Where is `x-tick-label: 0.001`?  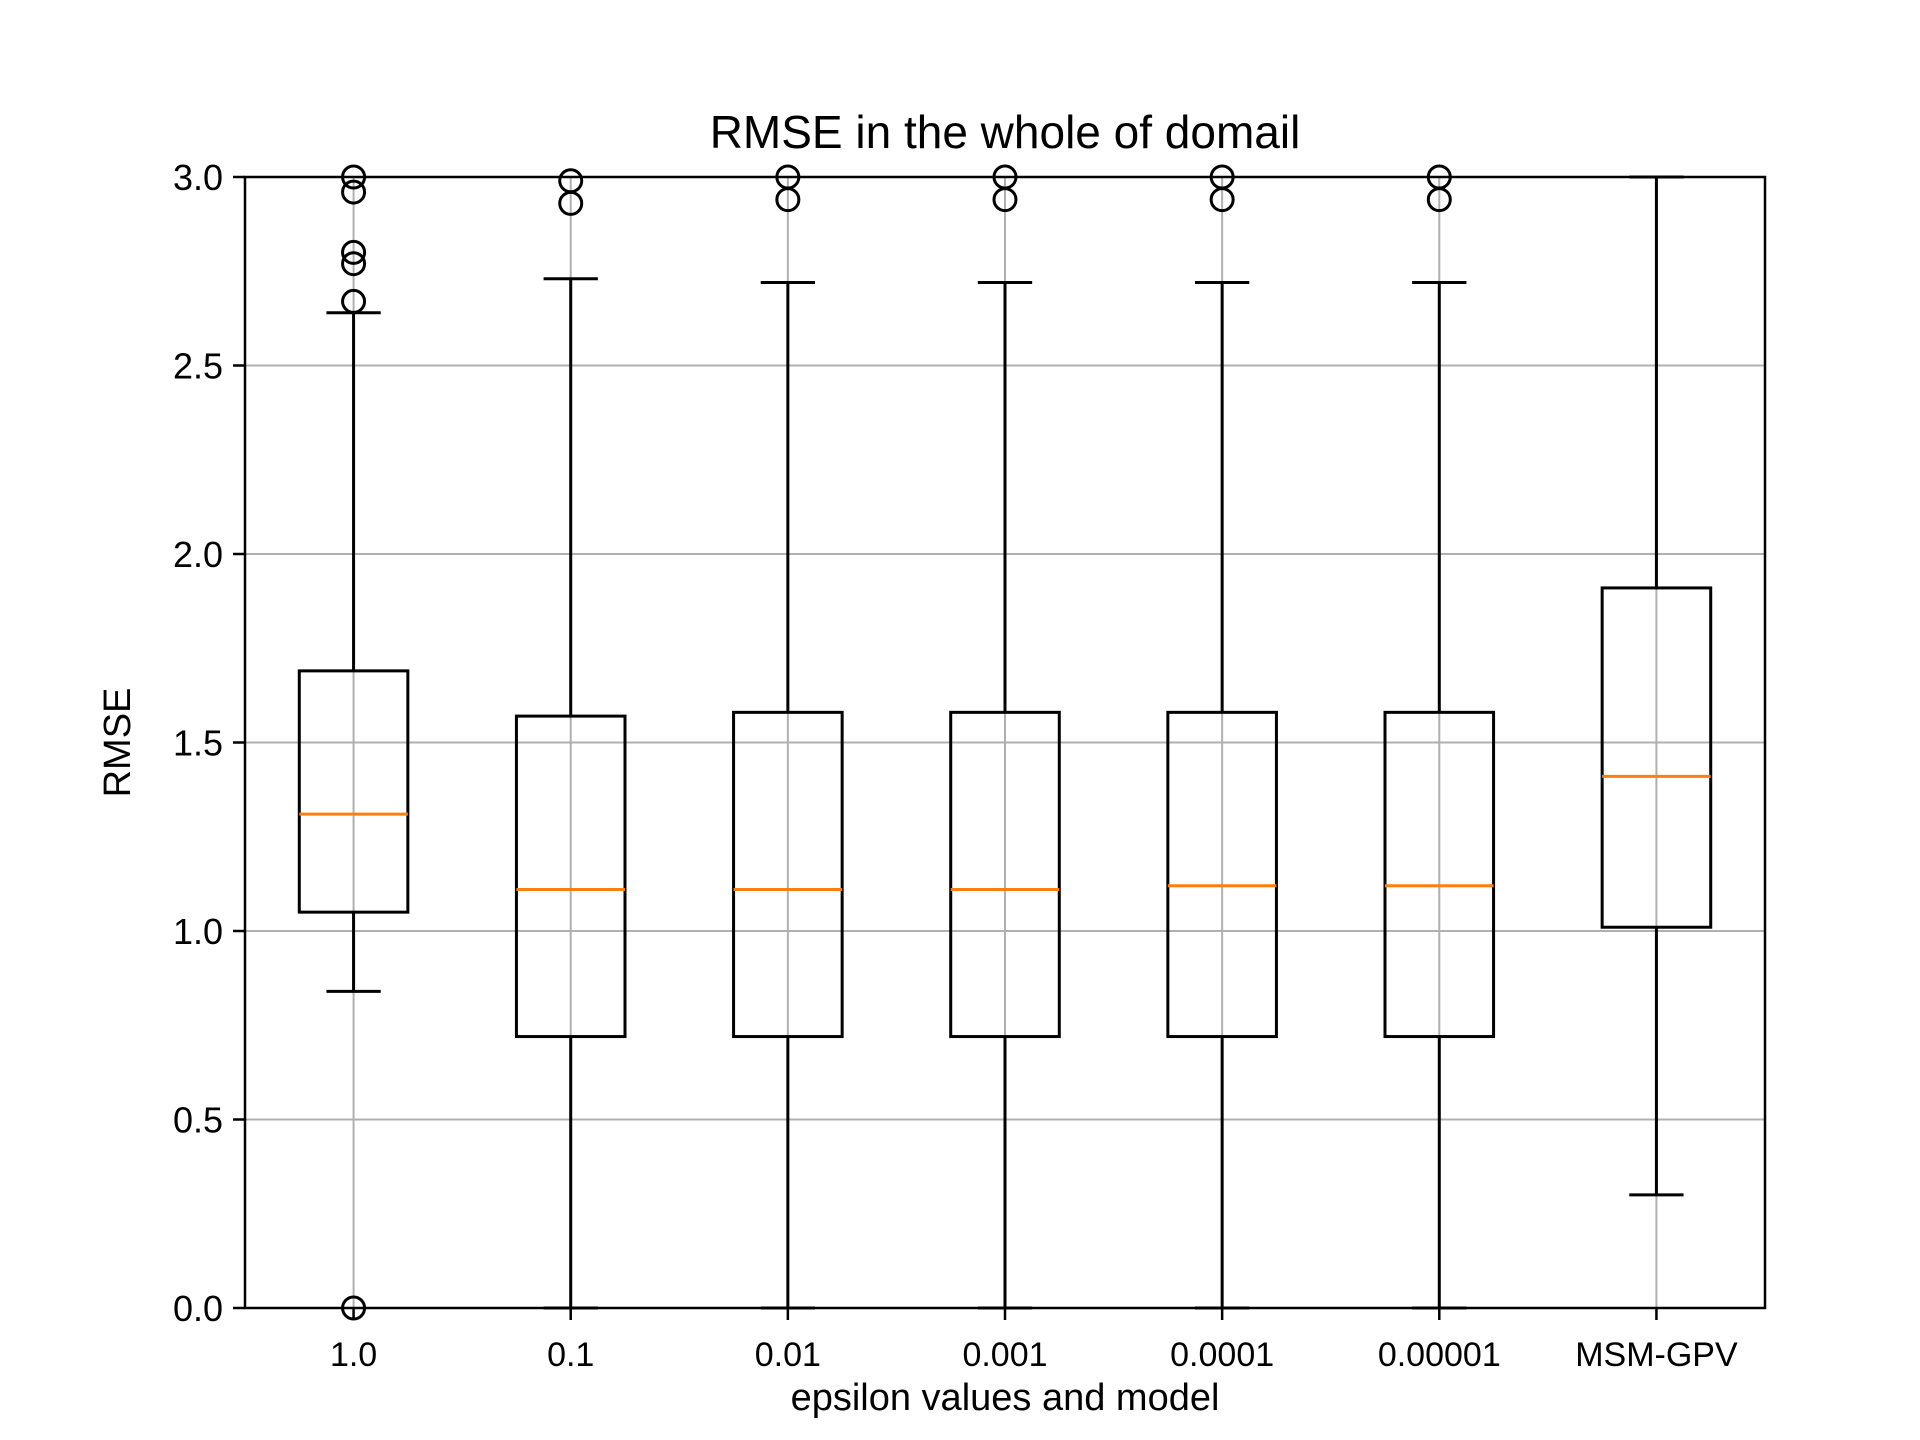 x-tick-label: 0.001 is located at coordinates (1004, 1355).